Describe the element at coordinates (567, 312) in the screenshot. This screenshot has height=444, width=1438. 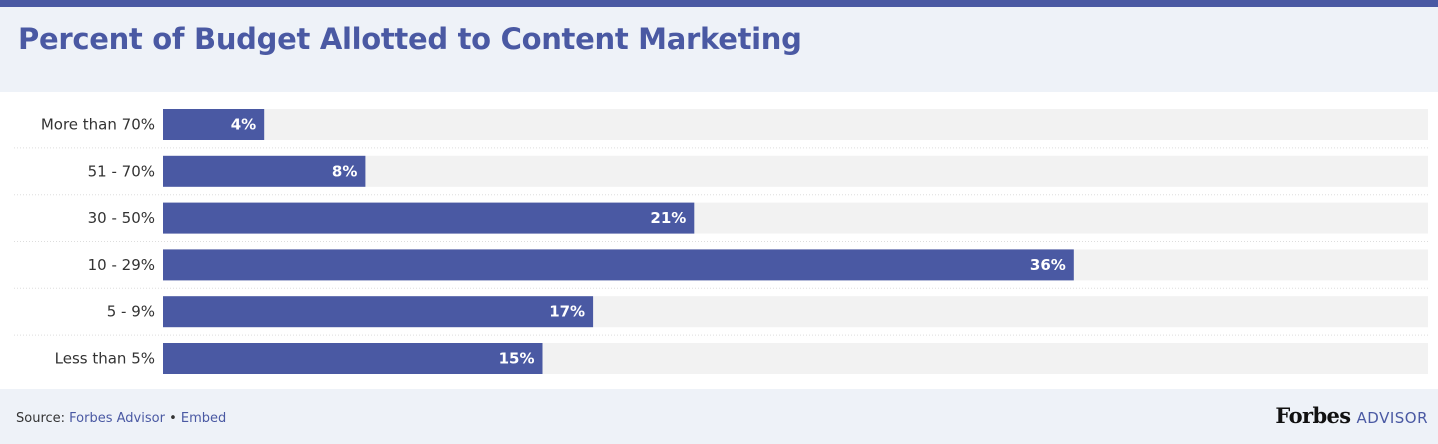
I see `value-label: 17%` at that location.